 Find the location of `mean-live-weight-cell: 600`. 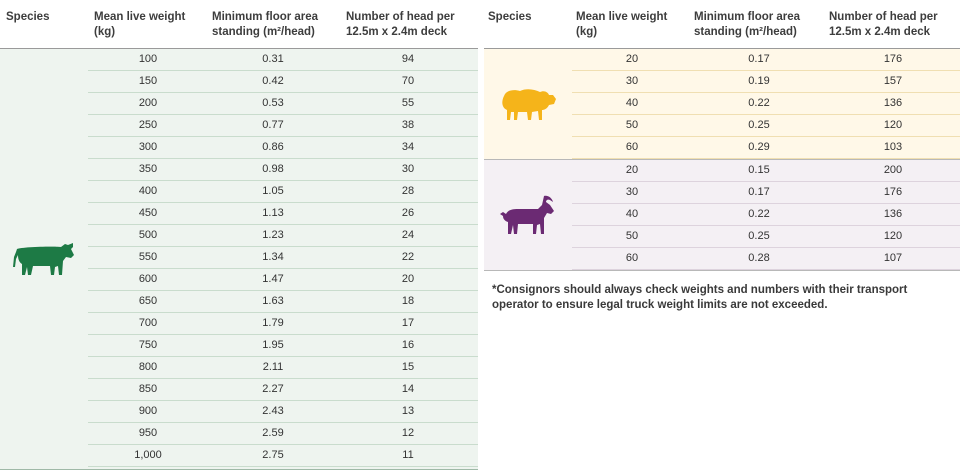

mean-live-weight-cell: 600 is located at coordinates (148, 279).